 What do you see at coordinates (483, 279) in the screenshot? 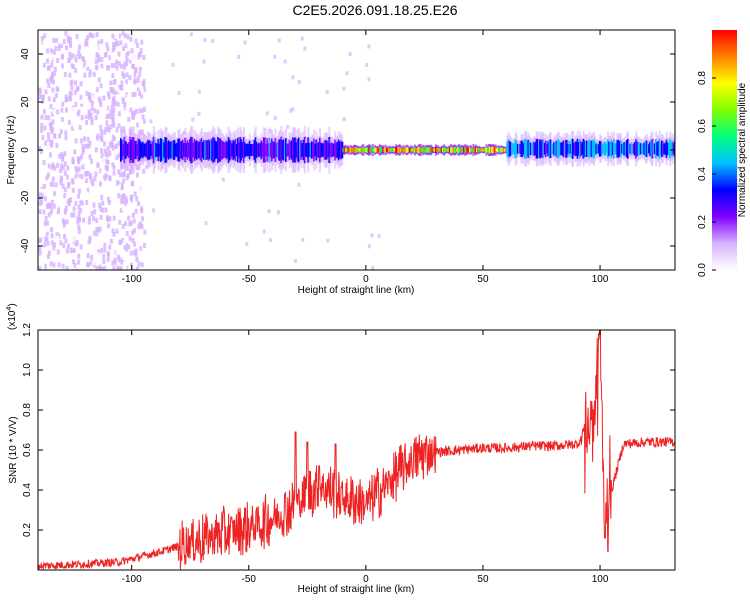
I see `spectrogram-x-tick-label: 50` at bounding box center [483, 279].